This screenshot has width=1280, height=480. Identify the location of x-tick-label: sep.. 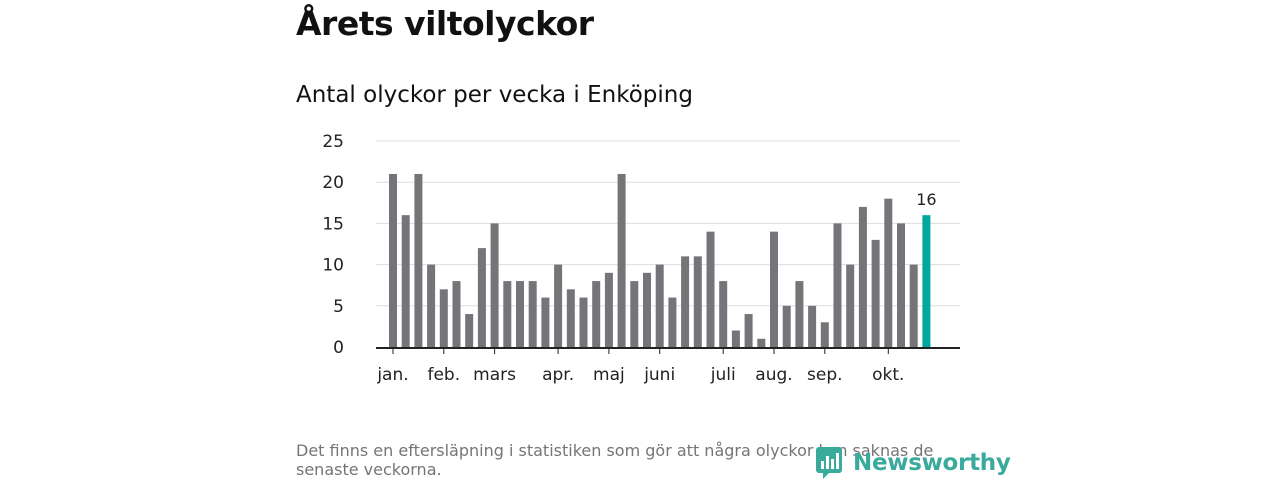
(825, 375).